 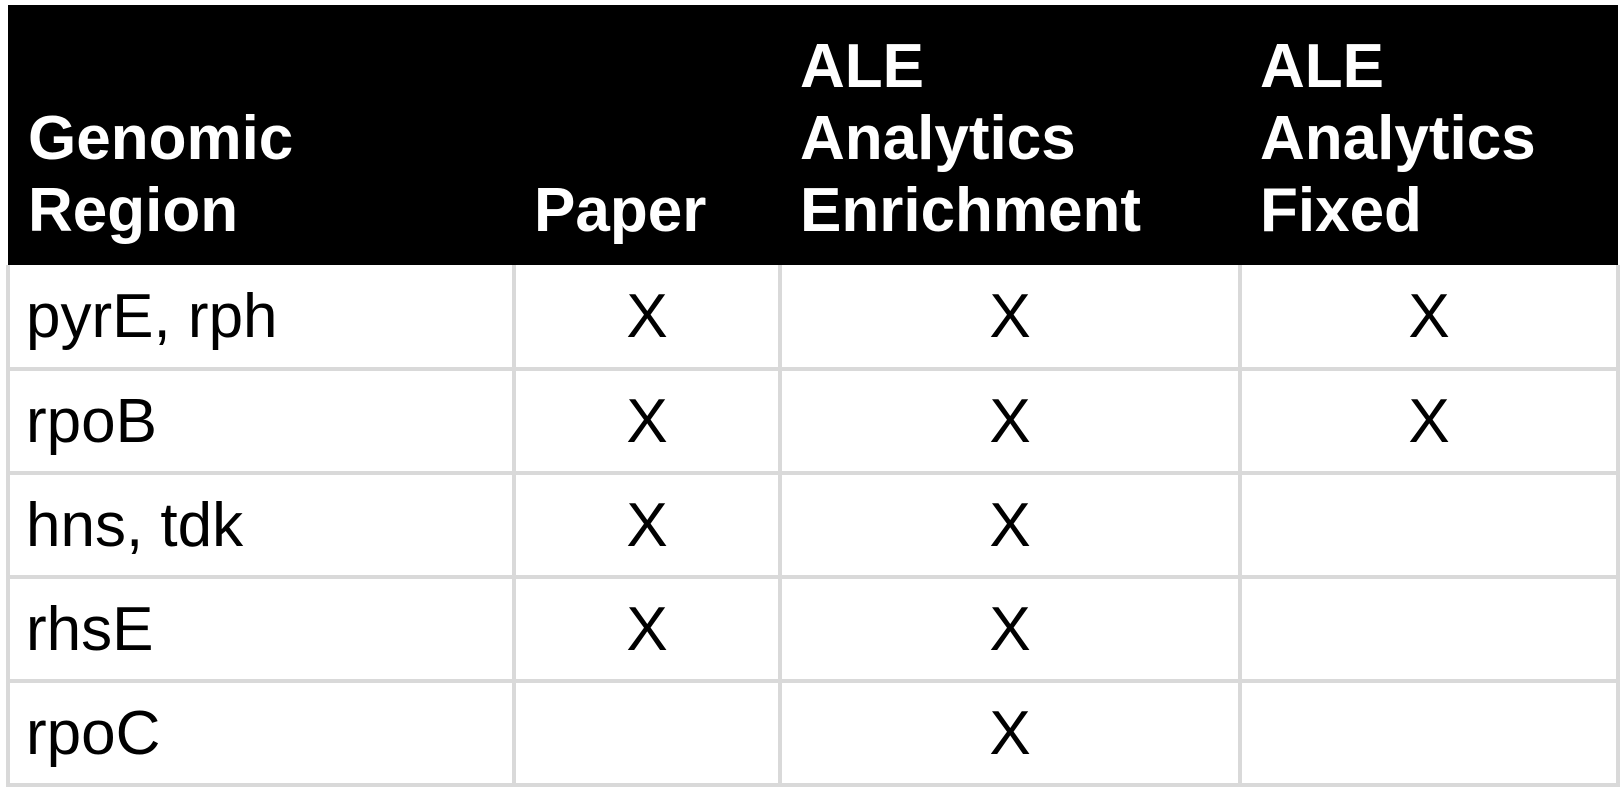 I want to click on table-row: pyrE, rph X X X, so click(x=813, y=318).